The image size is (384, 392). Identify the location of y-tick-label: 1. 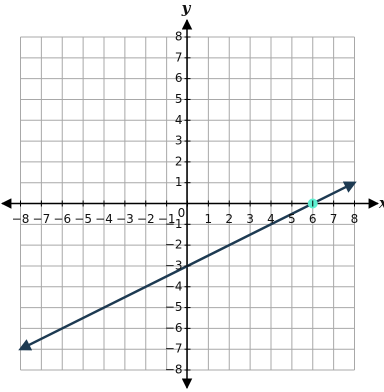
(179, 182).